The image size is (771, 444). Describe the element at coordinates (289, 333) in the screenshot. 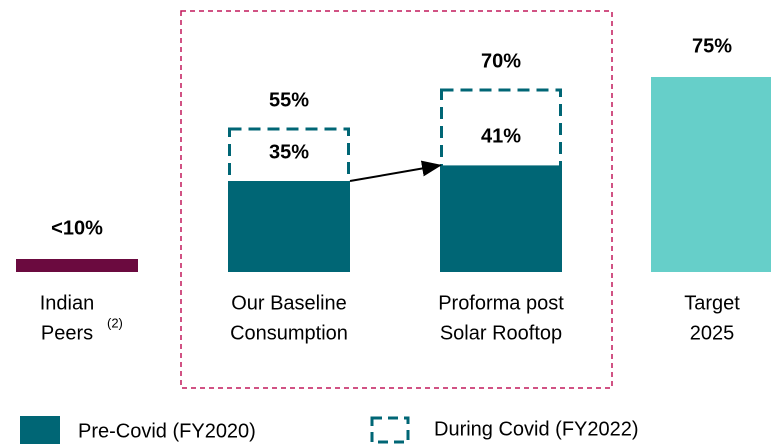

I see `x-tick-label: Consumption` at that location.